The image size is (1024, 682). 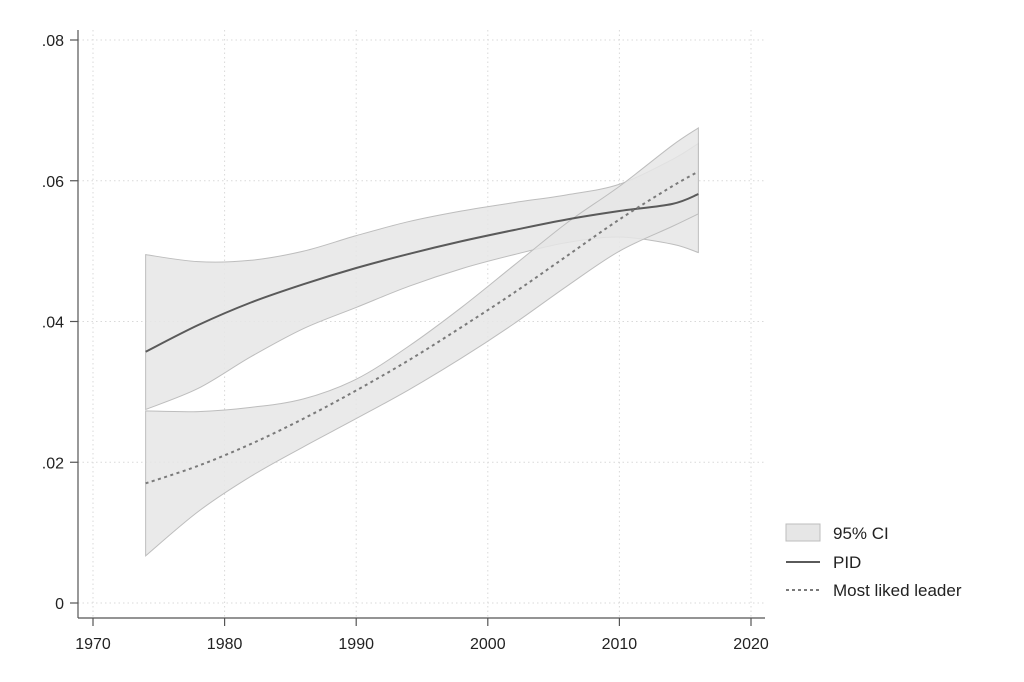 What do you see at coordinates (53, 463) in the screenshot?
I see `y-tick-label: .02` at bounding box center [53, 463].